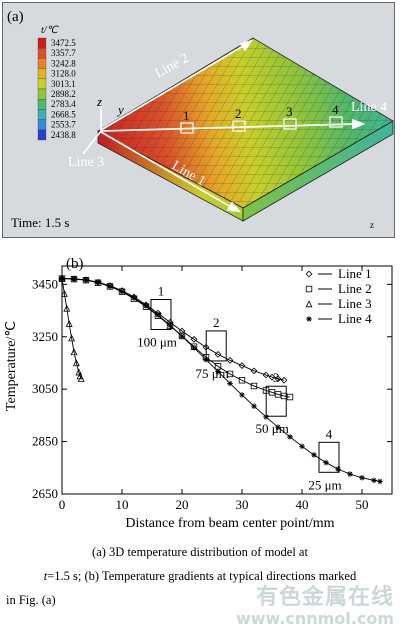 The image size is (400, 630). Describe the element at coordinates (238, 113) in the screenshot. I see `marker-label-2: 2` at that location.